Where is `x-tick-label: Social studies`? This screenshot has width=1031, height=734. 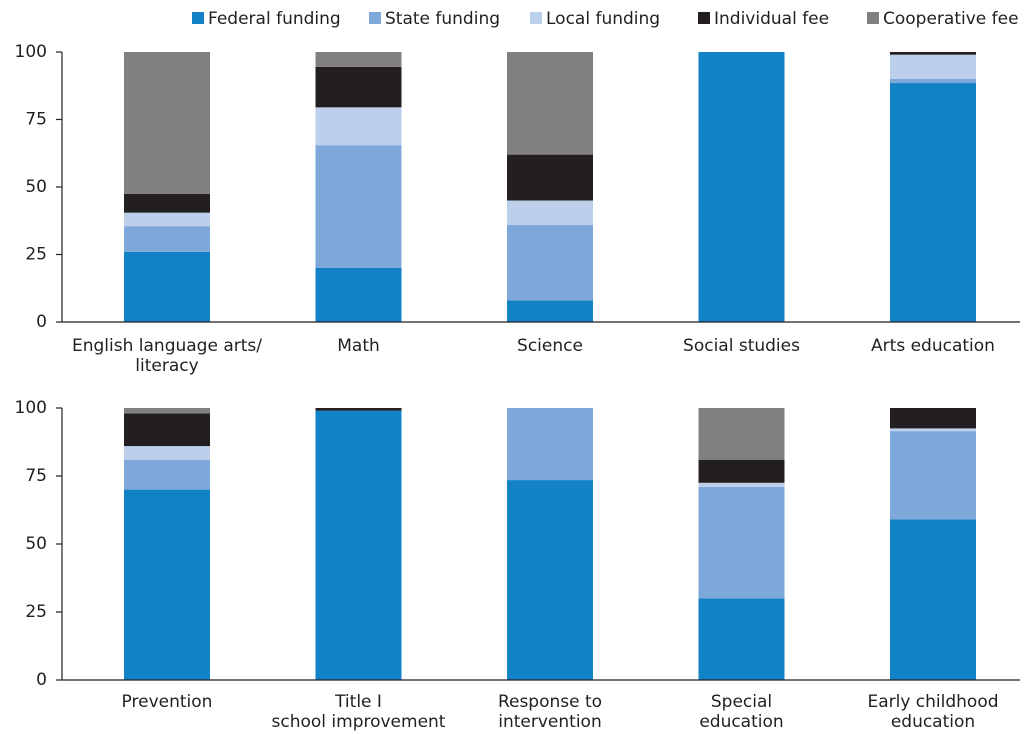 x-tick-label: Social studies is located at coordinates (741, 346).